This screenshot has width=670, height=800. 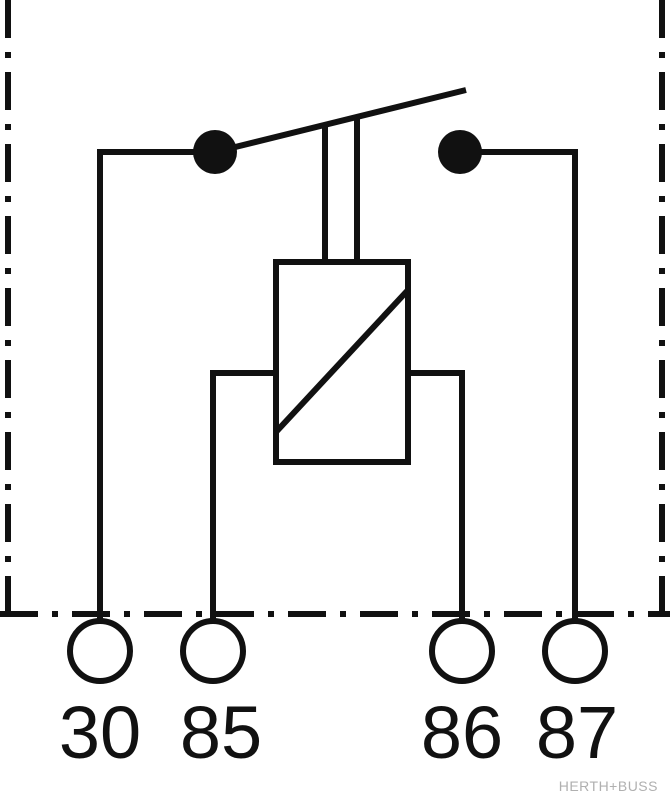 I want to click on no-contact-dot, so click(x=460, y=152).